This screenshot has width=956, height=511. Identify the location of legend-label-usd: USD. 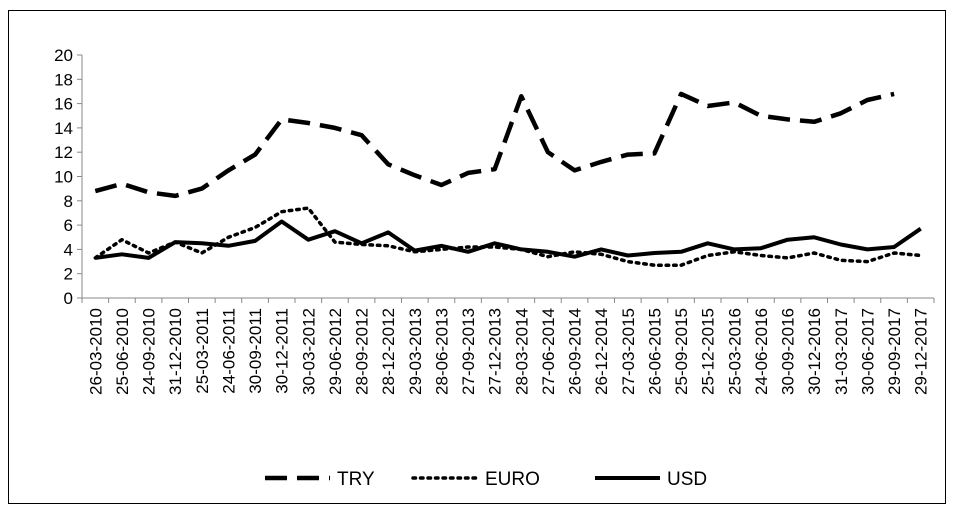
(687, 479).